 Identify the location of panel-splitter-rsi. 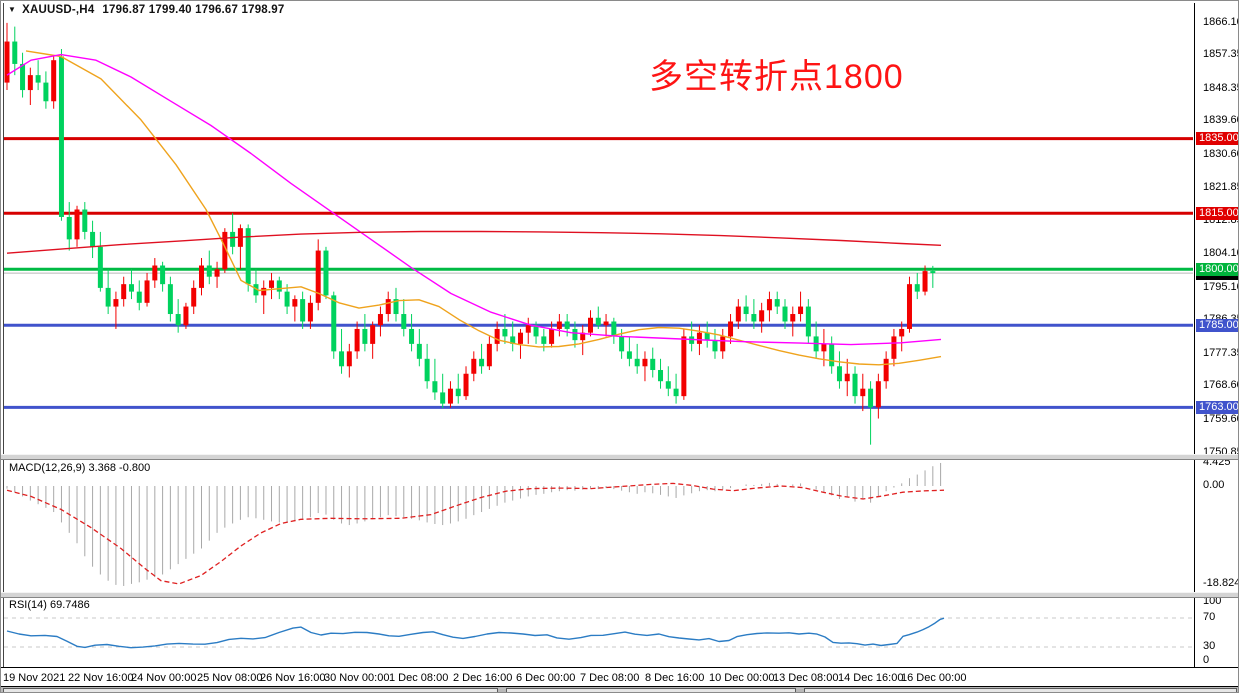
(619, 595).